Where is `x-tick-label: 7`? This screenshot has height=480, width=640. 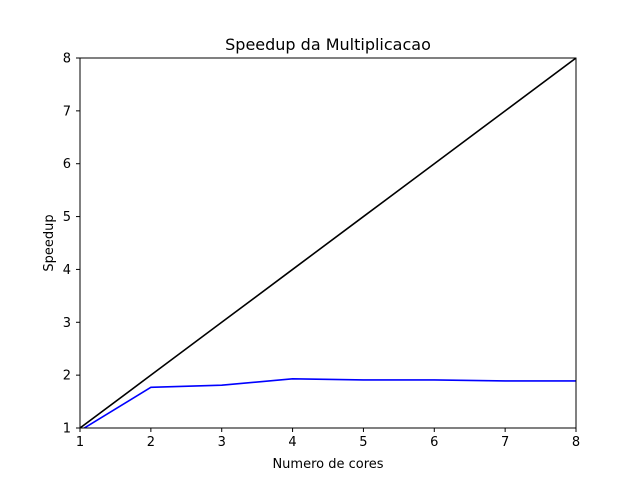
x-tick-label: 7 is located at coordinates (505, 442).